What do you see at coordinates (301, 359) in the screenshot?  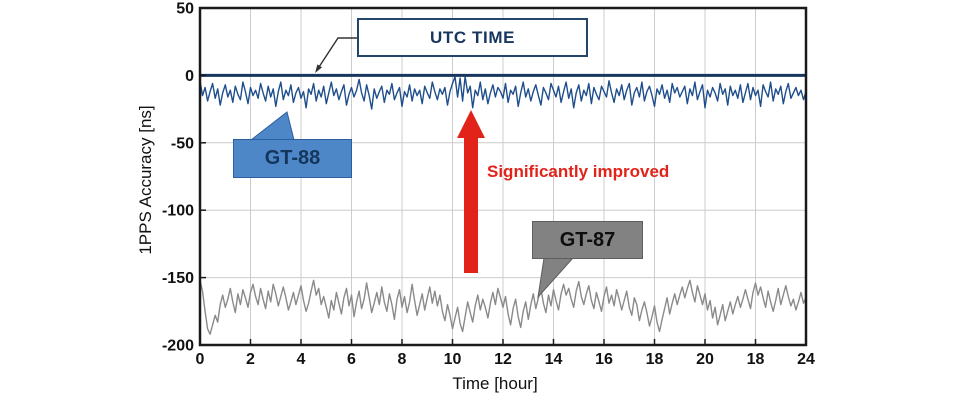 I see `x-tick-label: 4` at bounding box center [301, 359].